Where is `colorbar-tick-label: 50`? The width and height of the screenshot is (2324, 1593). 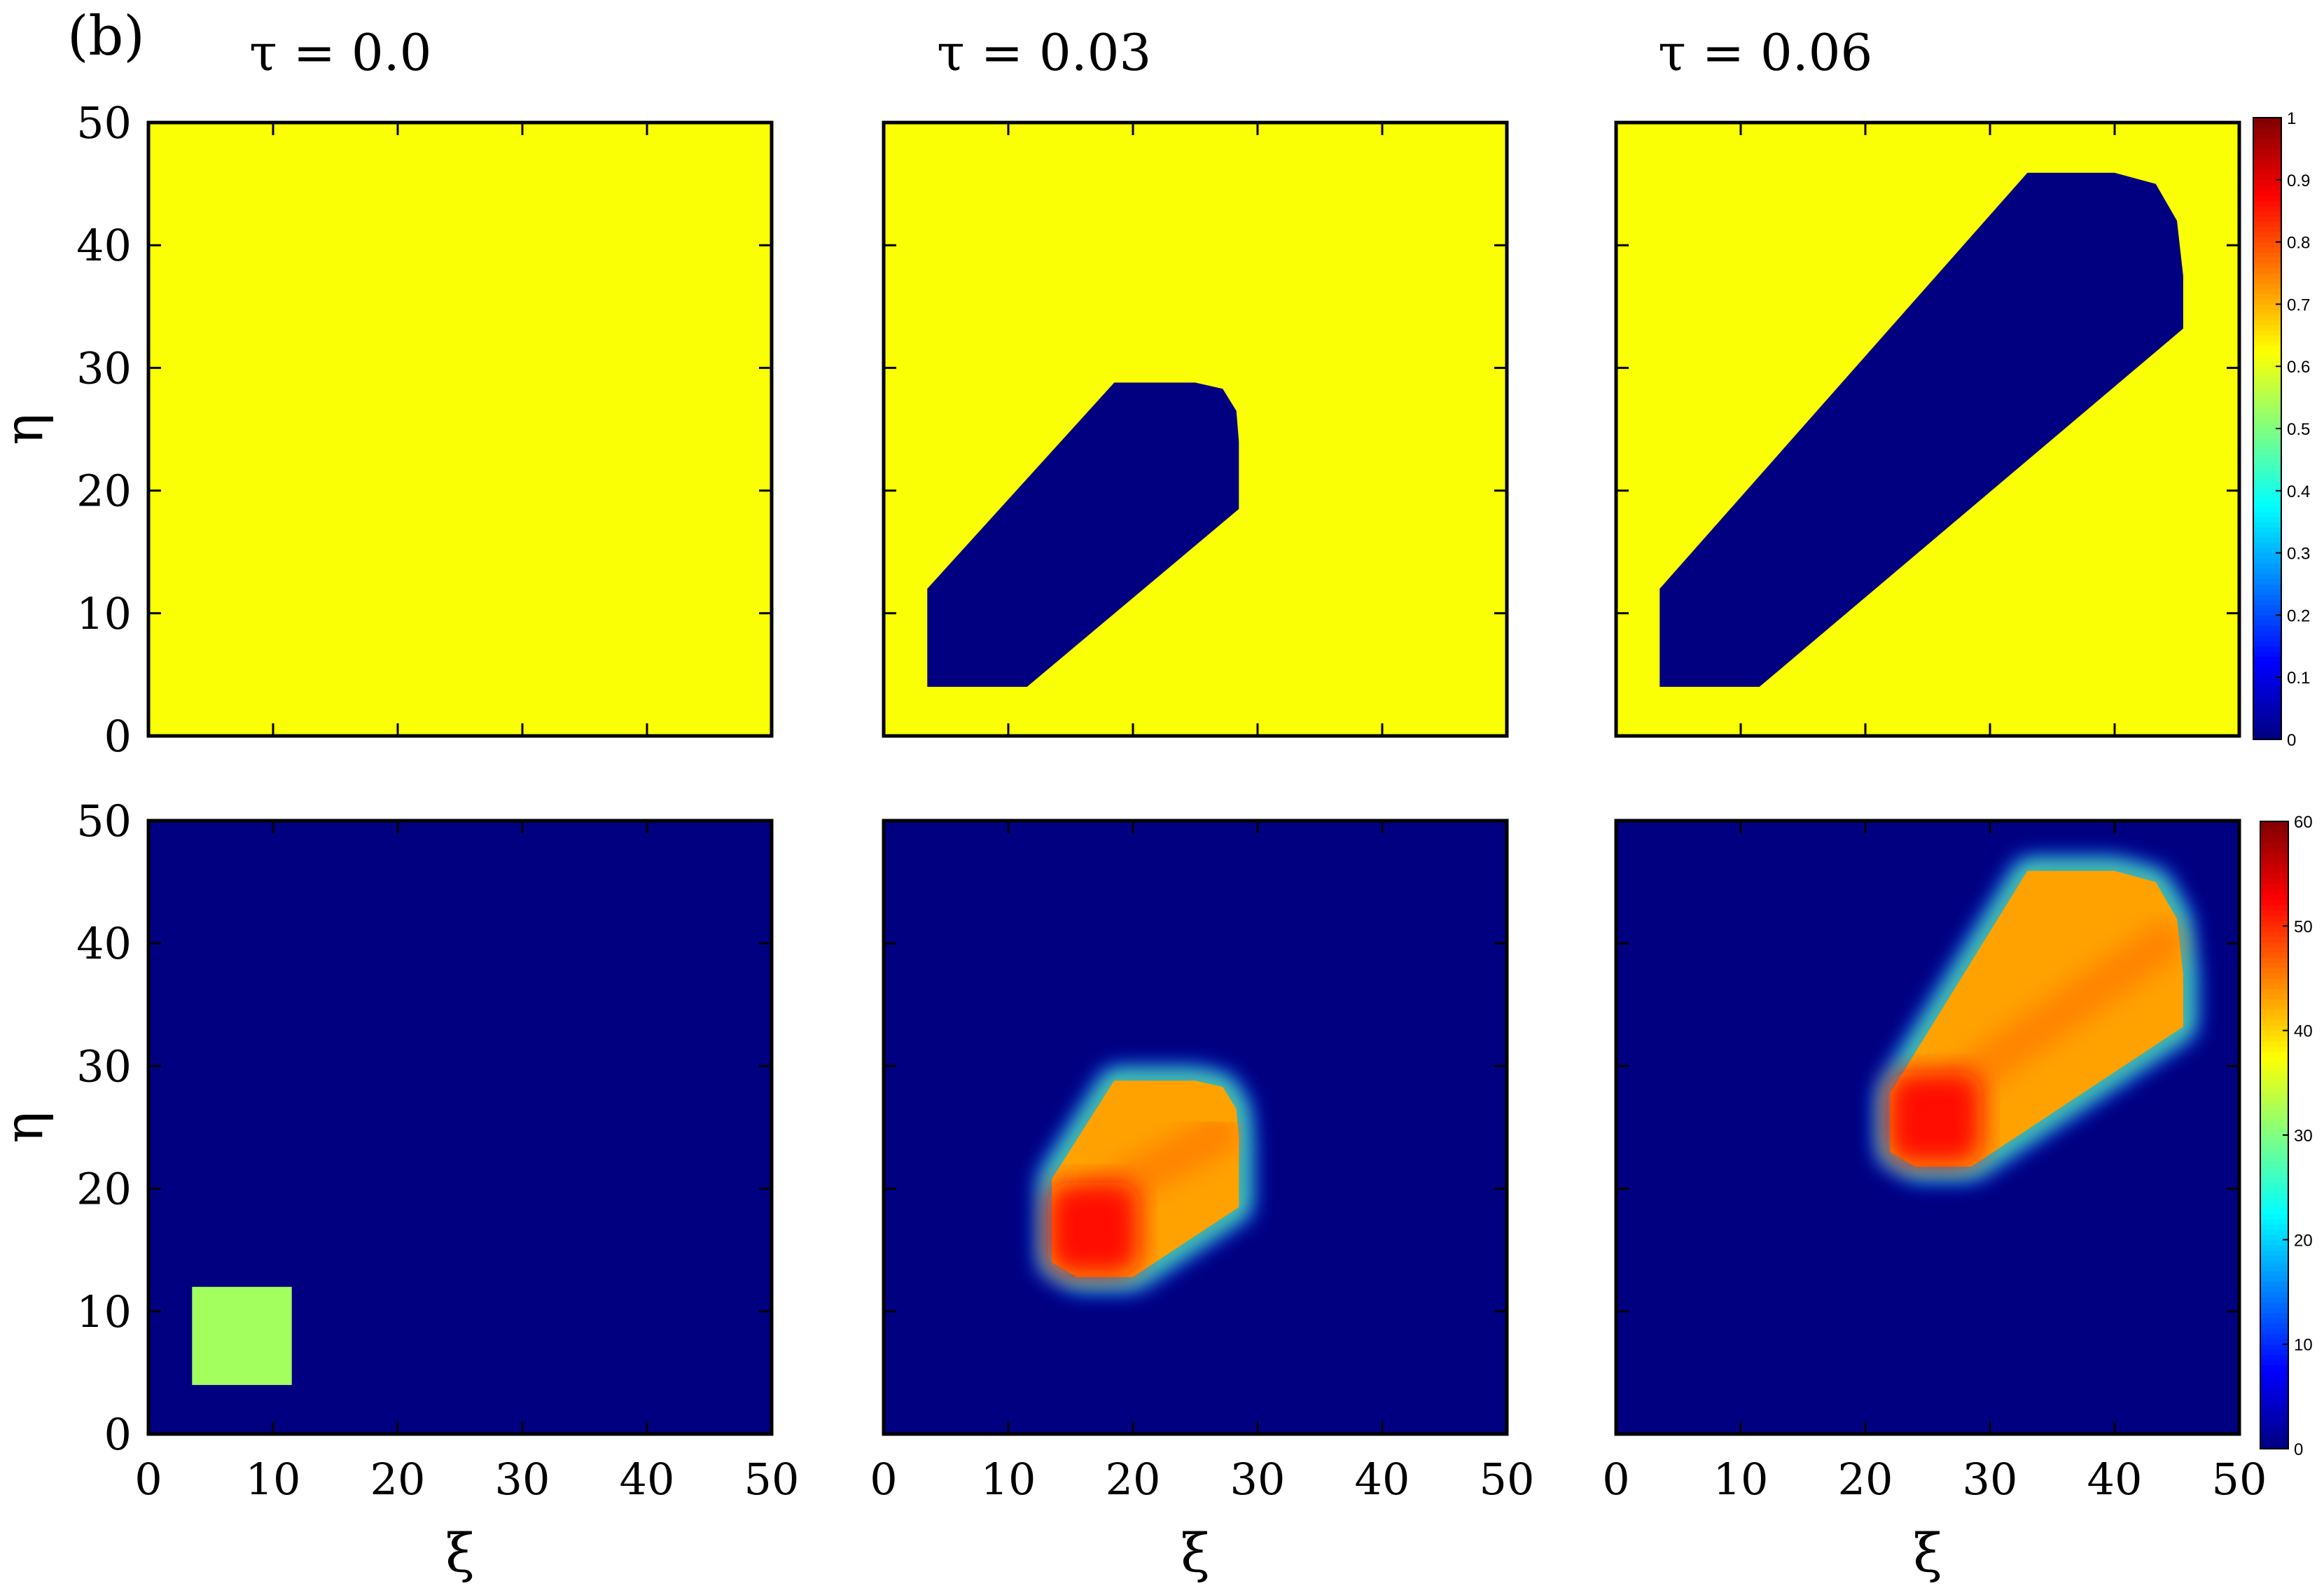 colorbar-tick-label: 50 is located at coordinates (2303, 927).